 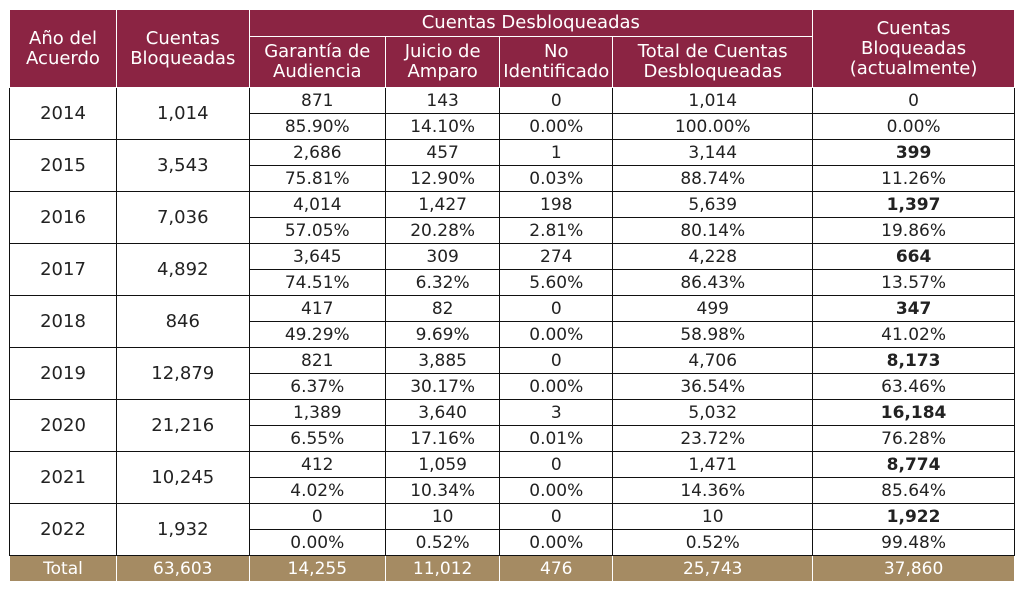 I want to click on cell-garantia-pct: 6.55%, so click(x=317, y=438).